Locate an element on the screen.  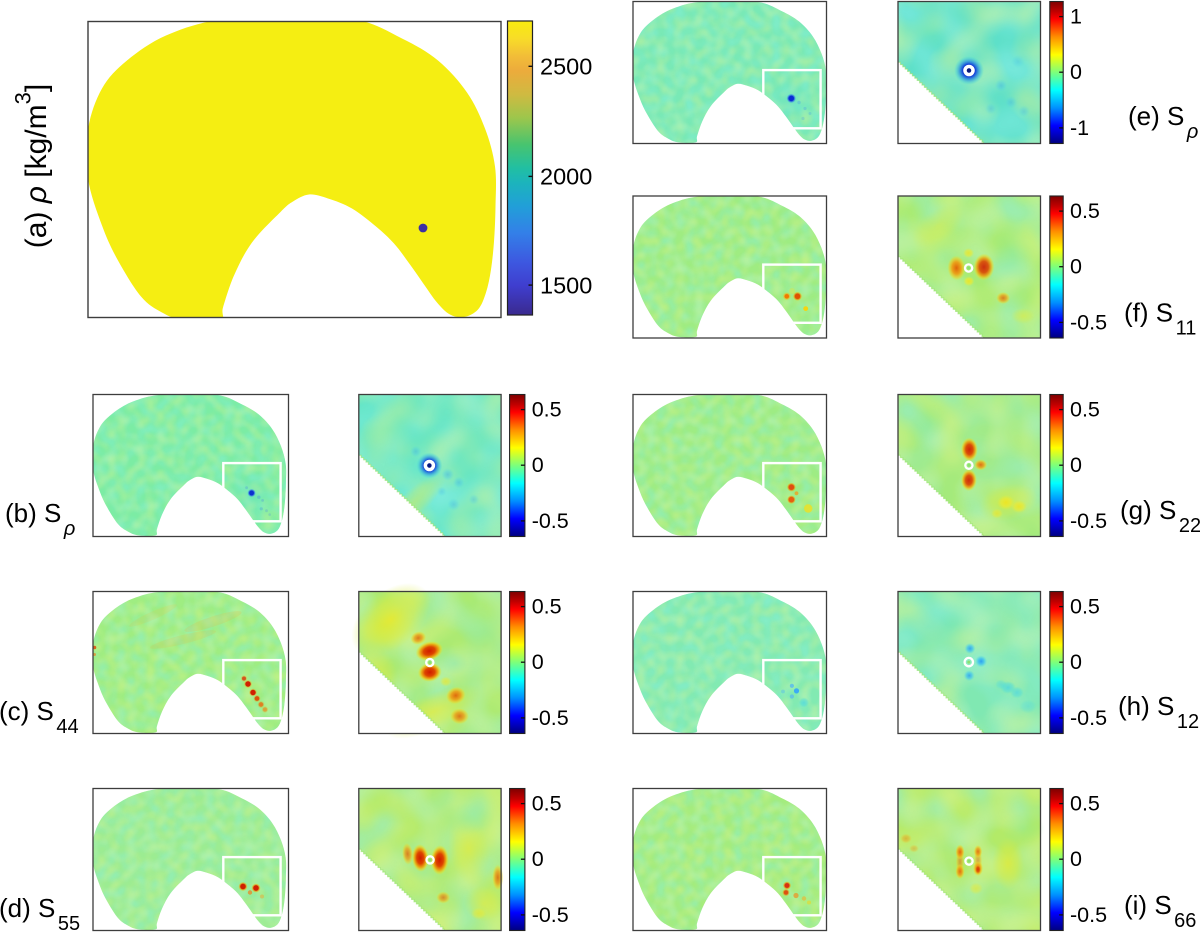
svg-text: 2000 is located at coordinates (566, 177).